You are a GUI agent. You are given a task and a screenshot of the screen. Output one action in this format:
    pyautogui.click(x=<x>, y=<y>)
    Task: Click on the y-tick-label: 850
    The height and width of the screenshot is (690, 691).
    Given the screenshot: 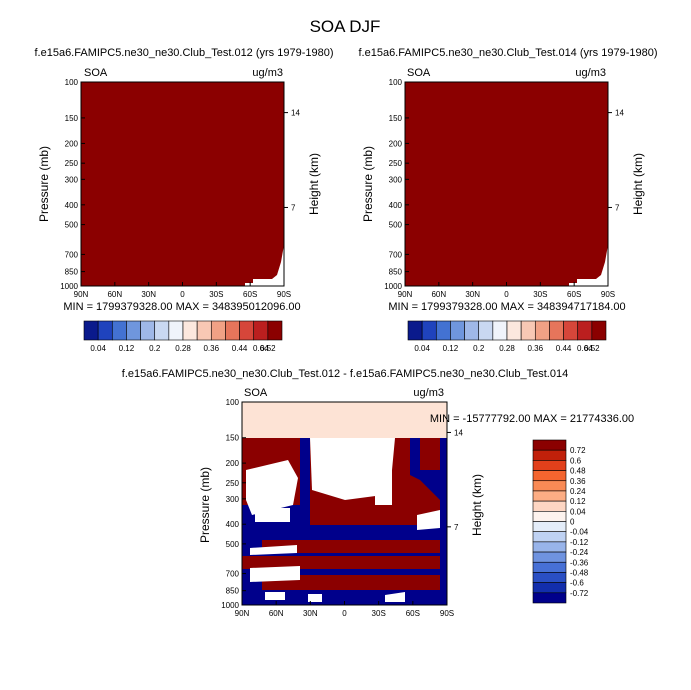 What is the action you would take?
    pyautogui.click(x=233, y=591)
    